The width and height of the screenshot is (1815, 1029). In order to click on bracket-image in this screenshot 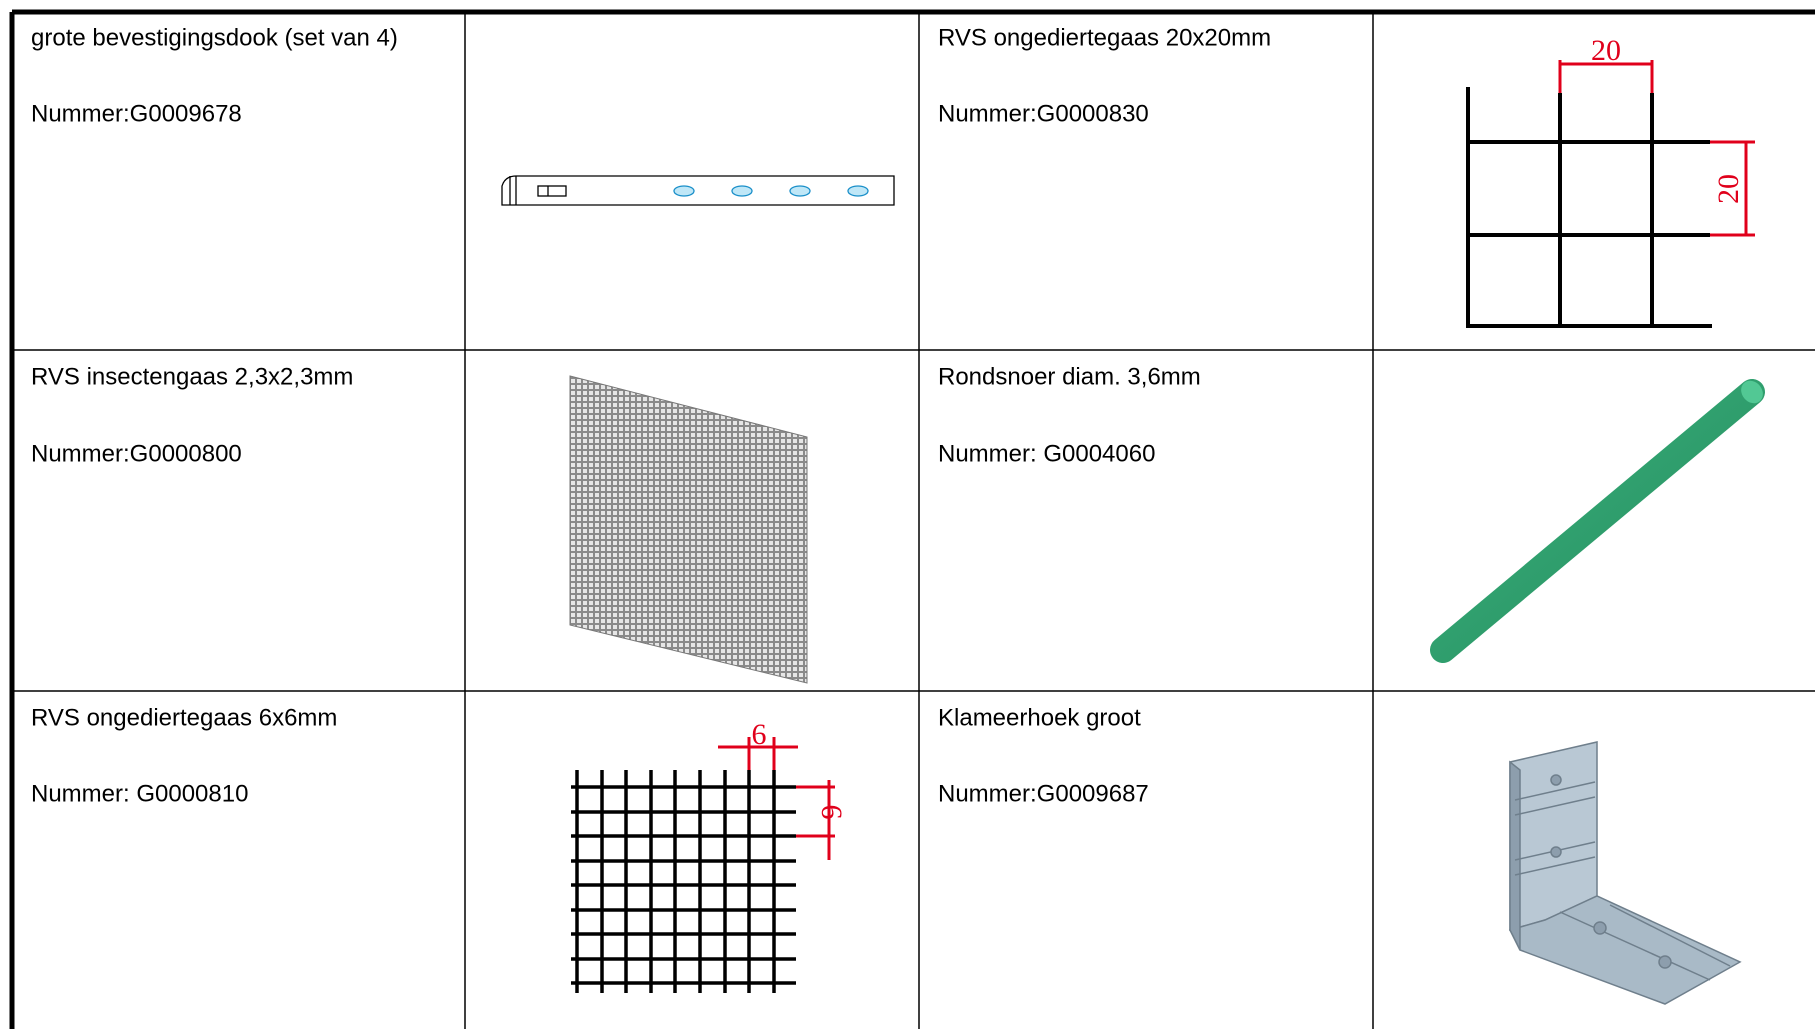, I will do `click(1625, 873)`.